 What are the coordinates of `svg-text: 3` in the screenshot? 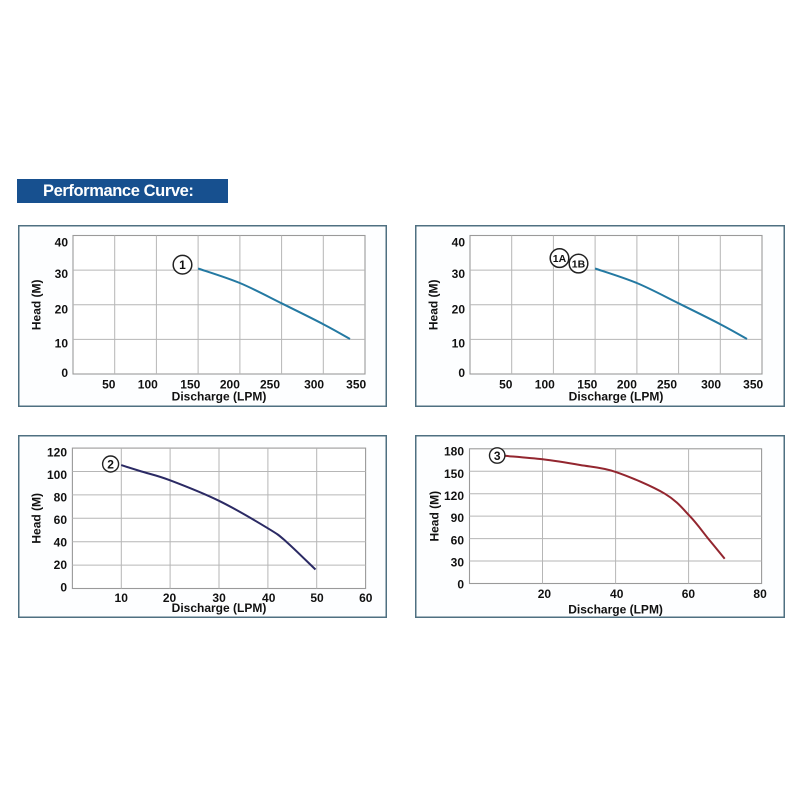 It's located at (497, 456).